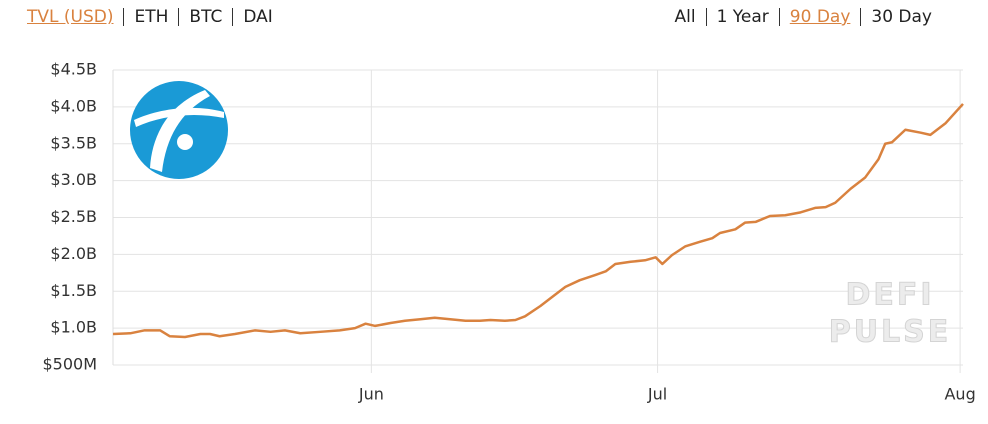 Image resolution: width=988 pixels, height=424 pixels. What do you see at coordinates (742, 17) in the screenshot?
I see `tab: 1 Year` at bounding box center [742, 17].